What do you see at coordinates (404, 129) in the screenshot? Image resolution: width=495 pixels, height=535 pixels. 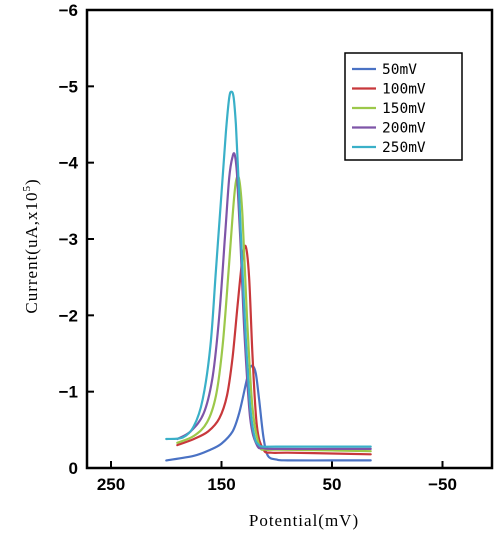 I see `legend-label-200mv: 200mV` at bounding box center [404, 129].